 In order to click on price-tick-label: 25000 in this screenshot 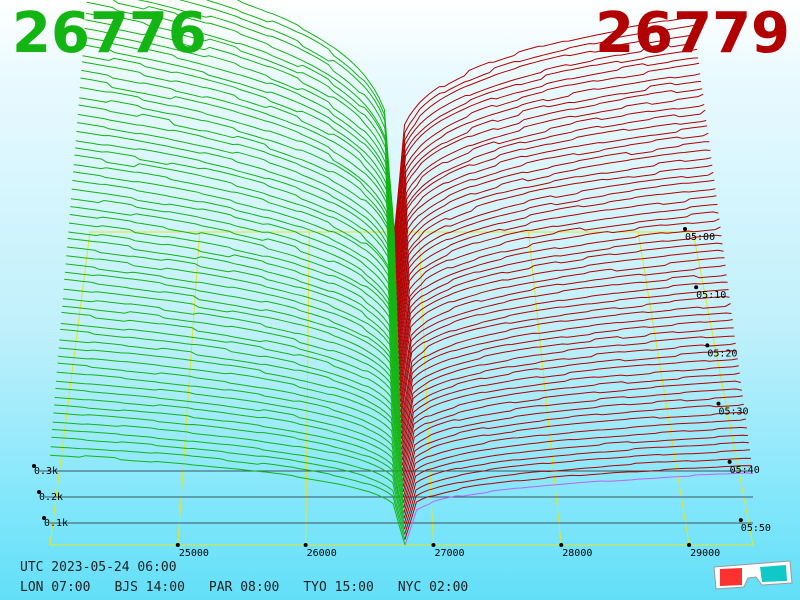, I will do `click(194, 553)`.